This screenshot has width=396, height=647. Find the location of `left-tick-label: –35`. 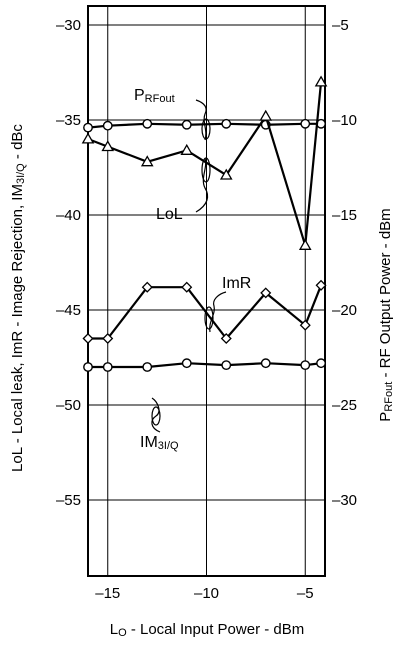

left-tick-label: –35 is located at coordinates (68, 120).